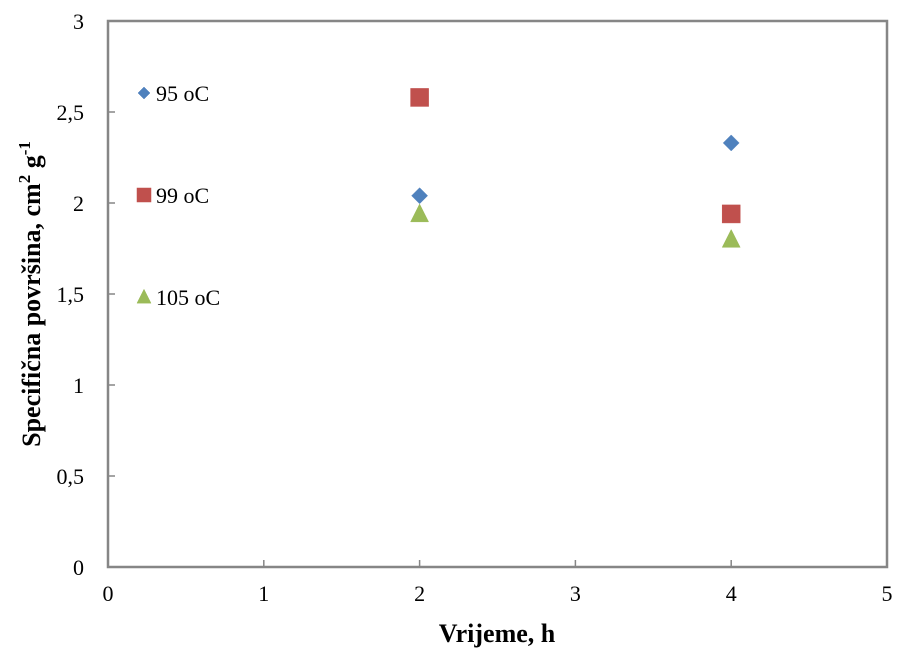 This screenshot has height=650, width=900. Describe the element at coordinates (78, 21) in the screenshot. I see `y-tick-label: 3` at that location.